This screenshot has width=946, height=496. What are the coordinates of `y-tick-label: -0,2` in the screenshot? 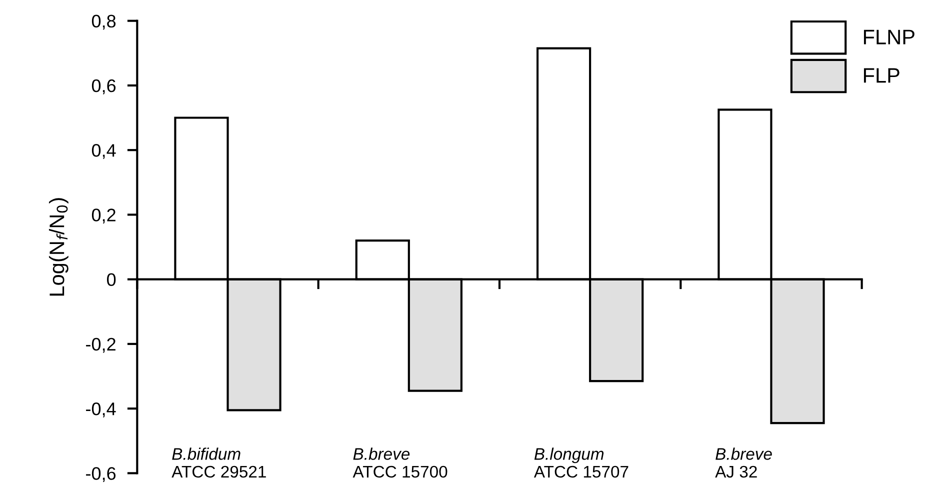 It's located at (101, 345).